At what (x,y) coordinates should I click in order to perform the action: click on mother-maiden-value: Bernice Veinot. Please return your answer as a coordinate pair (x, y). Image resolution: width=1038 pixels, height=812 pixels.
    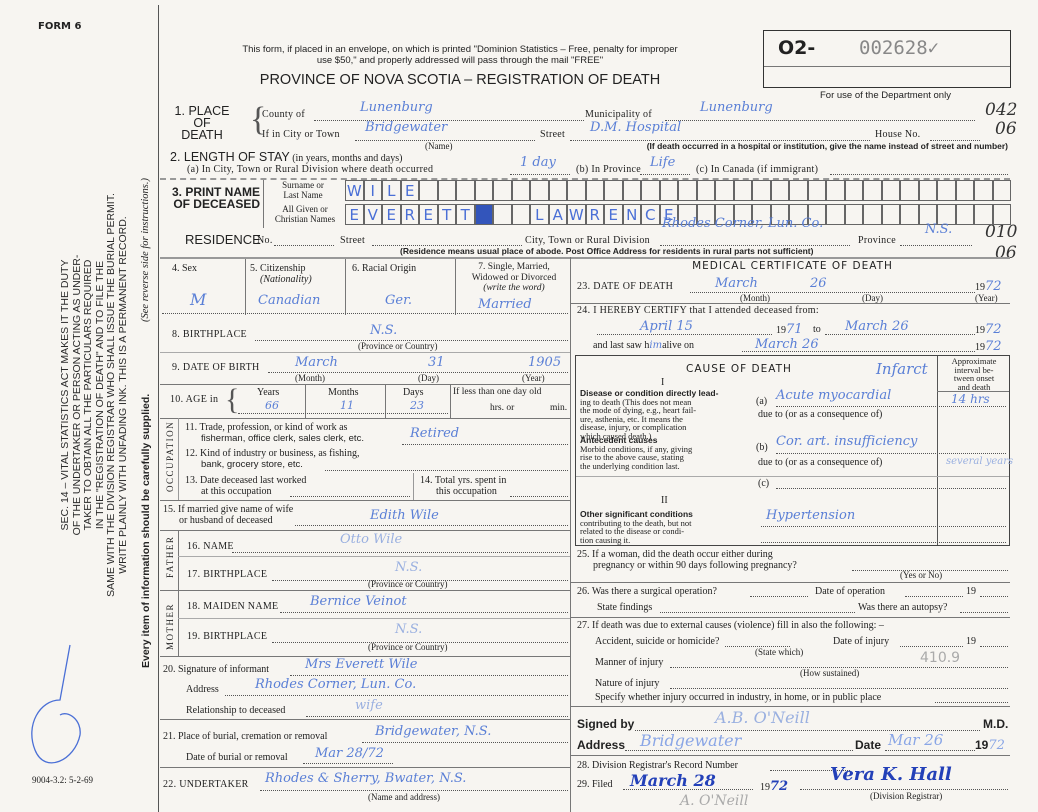
    Looking at the image, I should click on (358, 601).